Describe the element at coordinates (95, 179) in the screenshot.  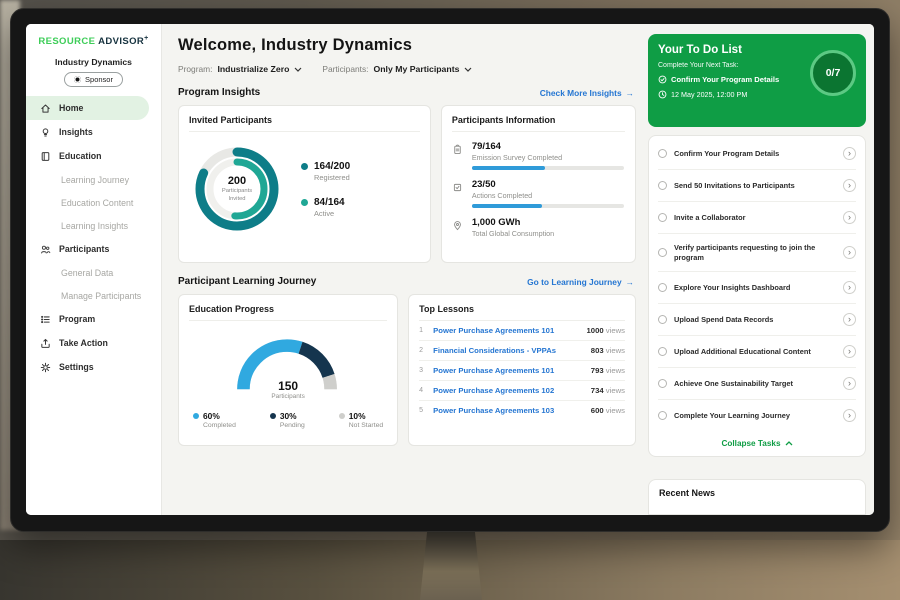
I see `sidebar-item-learning-journey: Learning Journey` at that location.